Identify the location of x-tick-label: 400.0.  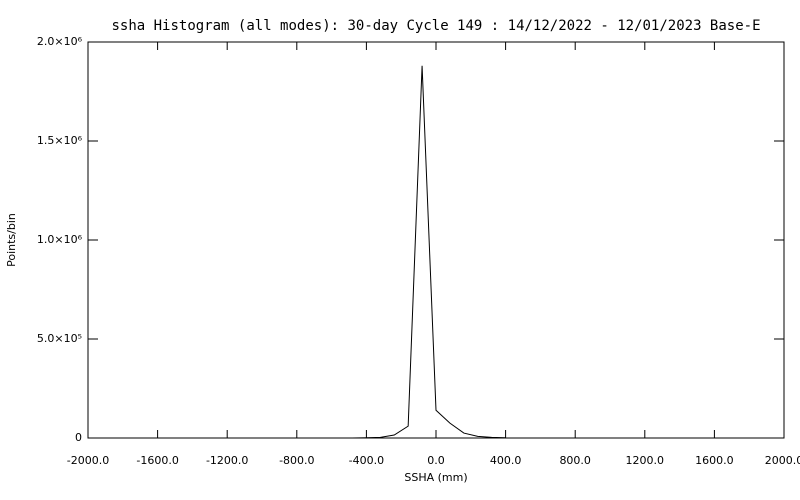
(506, 460).